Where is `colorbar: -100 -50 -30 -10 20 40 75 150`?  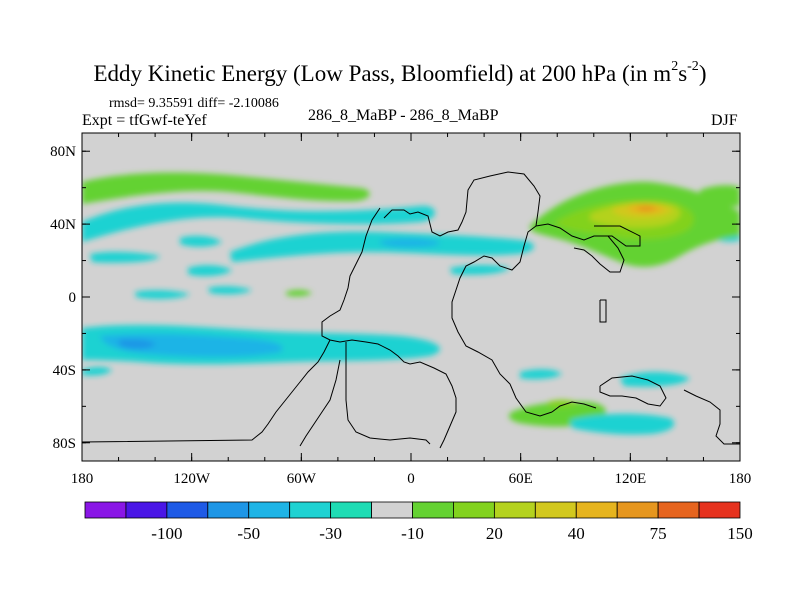
colorbar: -100 -50 -30 -10 20 40 75 150 is located at coordinates (418, 522).